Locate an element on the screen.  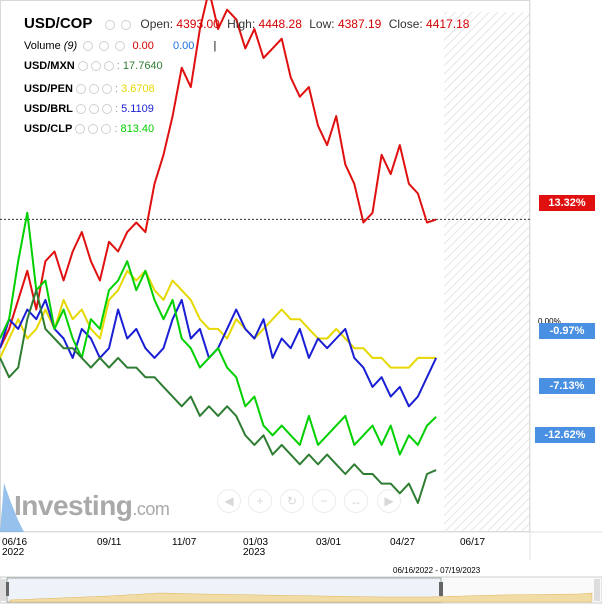
x-tick-label: 06/17 is located at coordinates (473, 542).